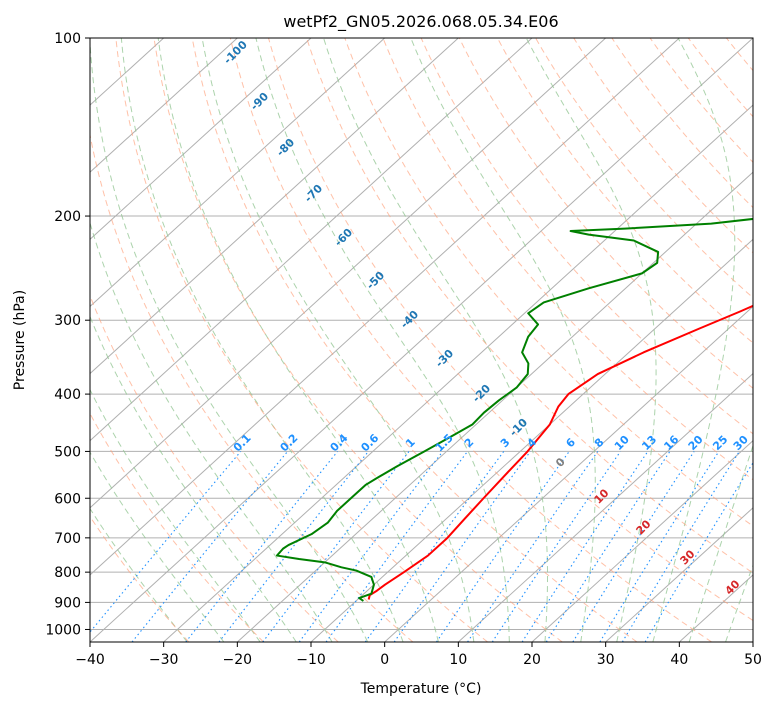 Image resolution: width=775 pixels, height=708 pixels. What do you see at coordinates (753, 660) in the screenshot?
I see `x-tick-label: 50` at bounding box center [753, 660].